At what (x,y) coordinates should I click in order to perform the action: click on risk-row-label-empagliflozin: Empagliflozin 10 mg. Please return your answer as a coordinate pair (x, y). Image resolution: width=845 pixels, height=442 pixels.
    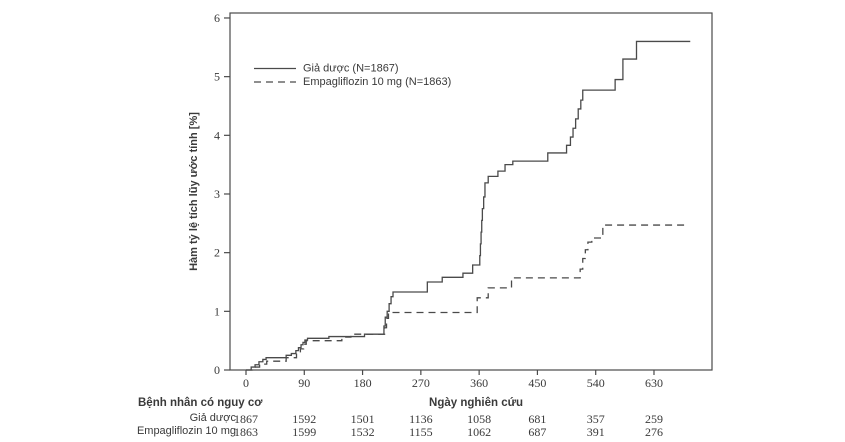
    Looking at the image, I should click on (186, 431).